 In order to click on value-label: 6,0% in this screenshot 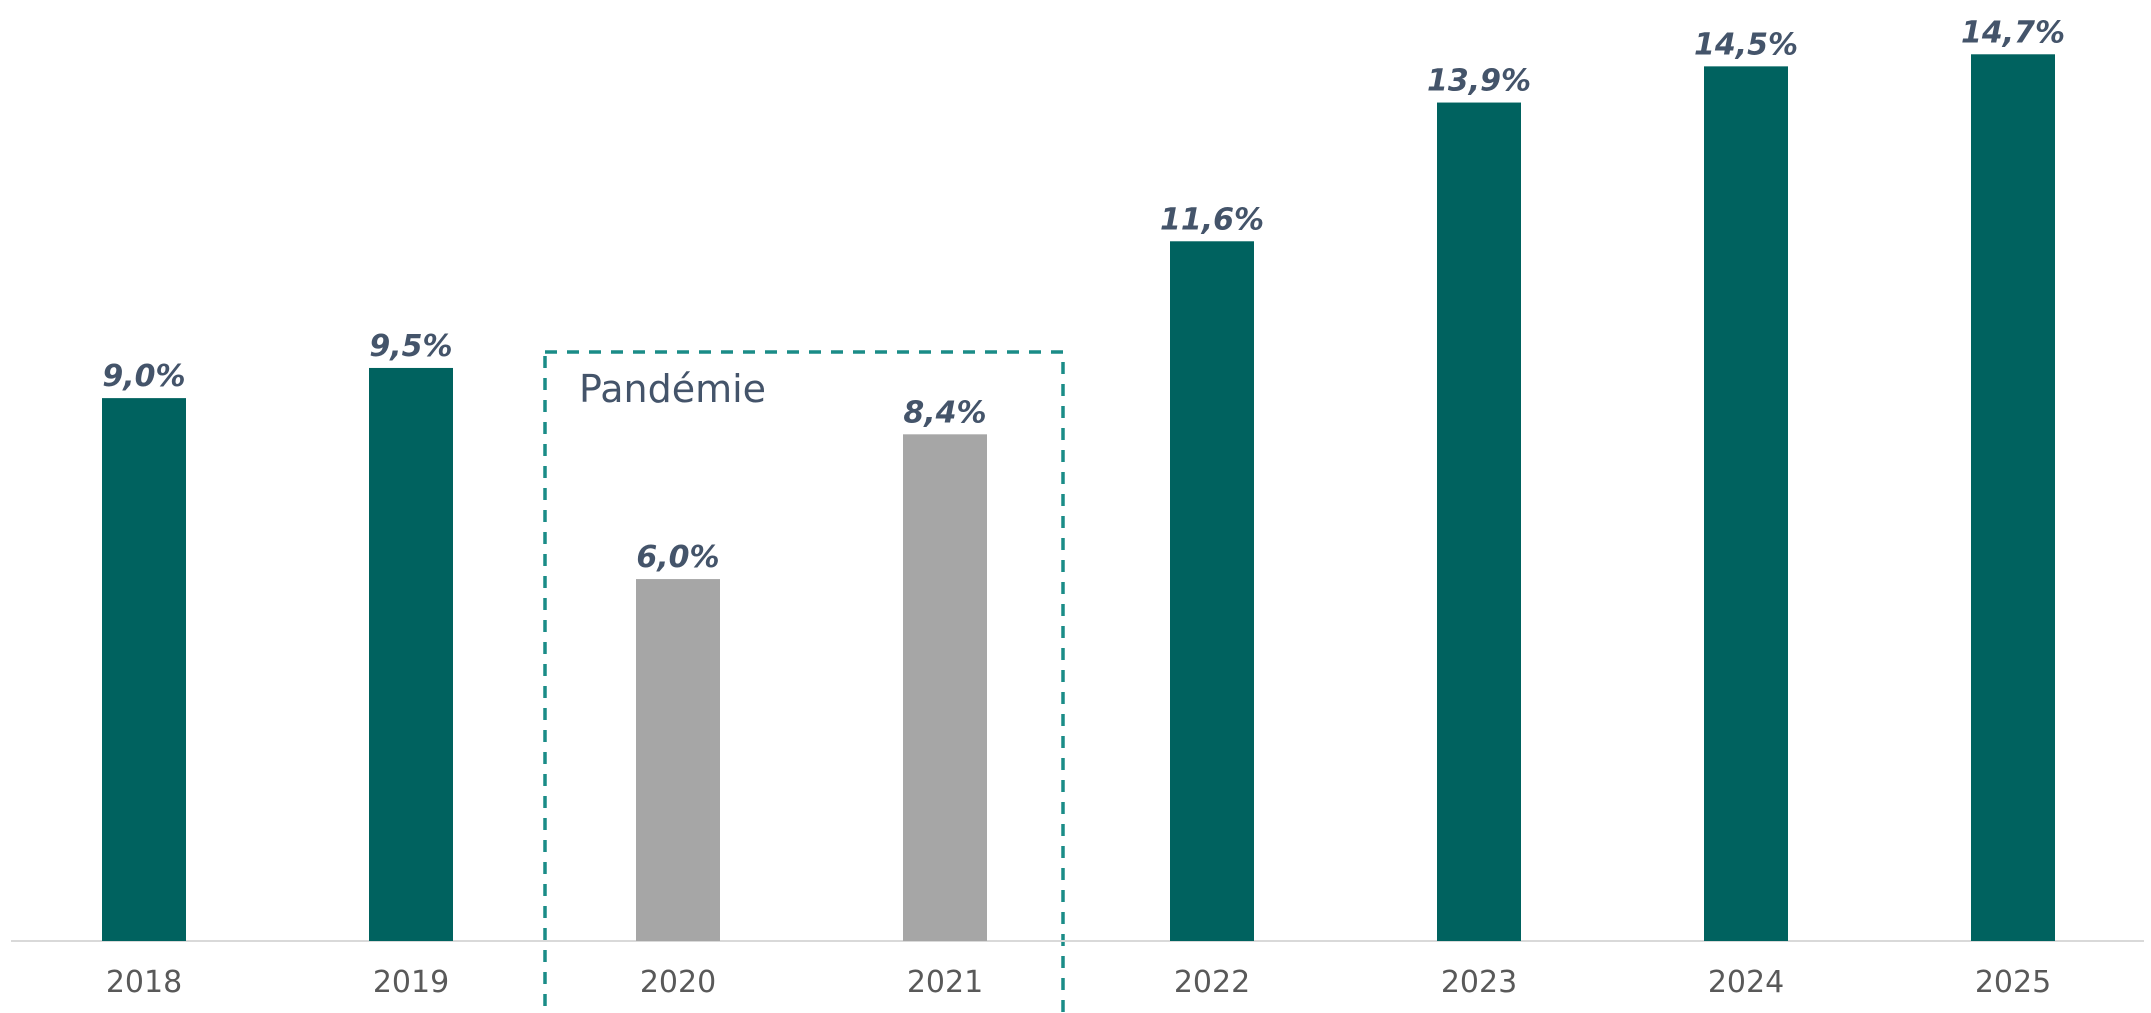, I will do `click(677, 557)`.